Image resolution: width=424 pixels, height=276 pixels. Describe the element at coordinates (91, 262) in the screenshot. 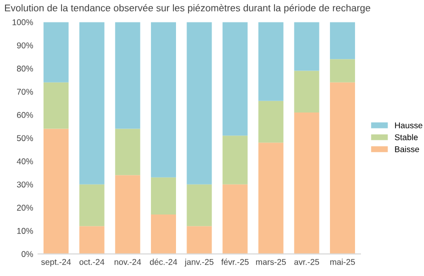

I see `x-tick-label: oct.-24` at that location.